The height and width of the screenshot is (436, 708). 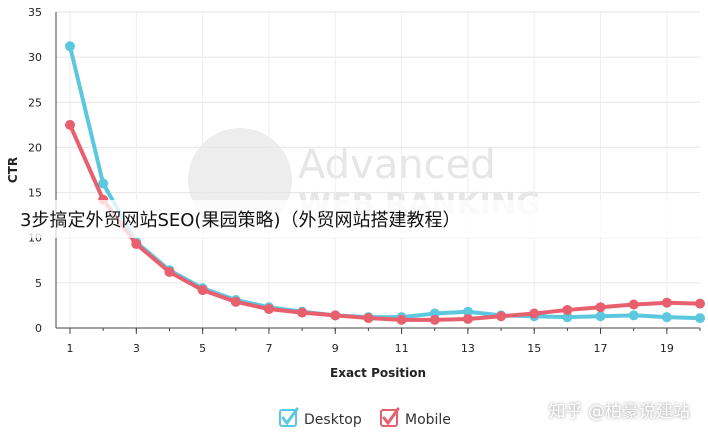 What do you see at coordinates (667, 348) in the screenshot?
I see `x-tick-label: 19` at bounding box center [667, 348].